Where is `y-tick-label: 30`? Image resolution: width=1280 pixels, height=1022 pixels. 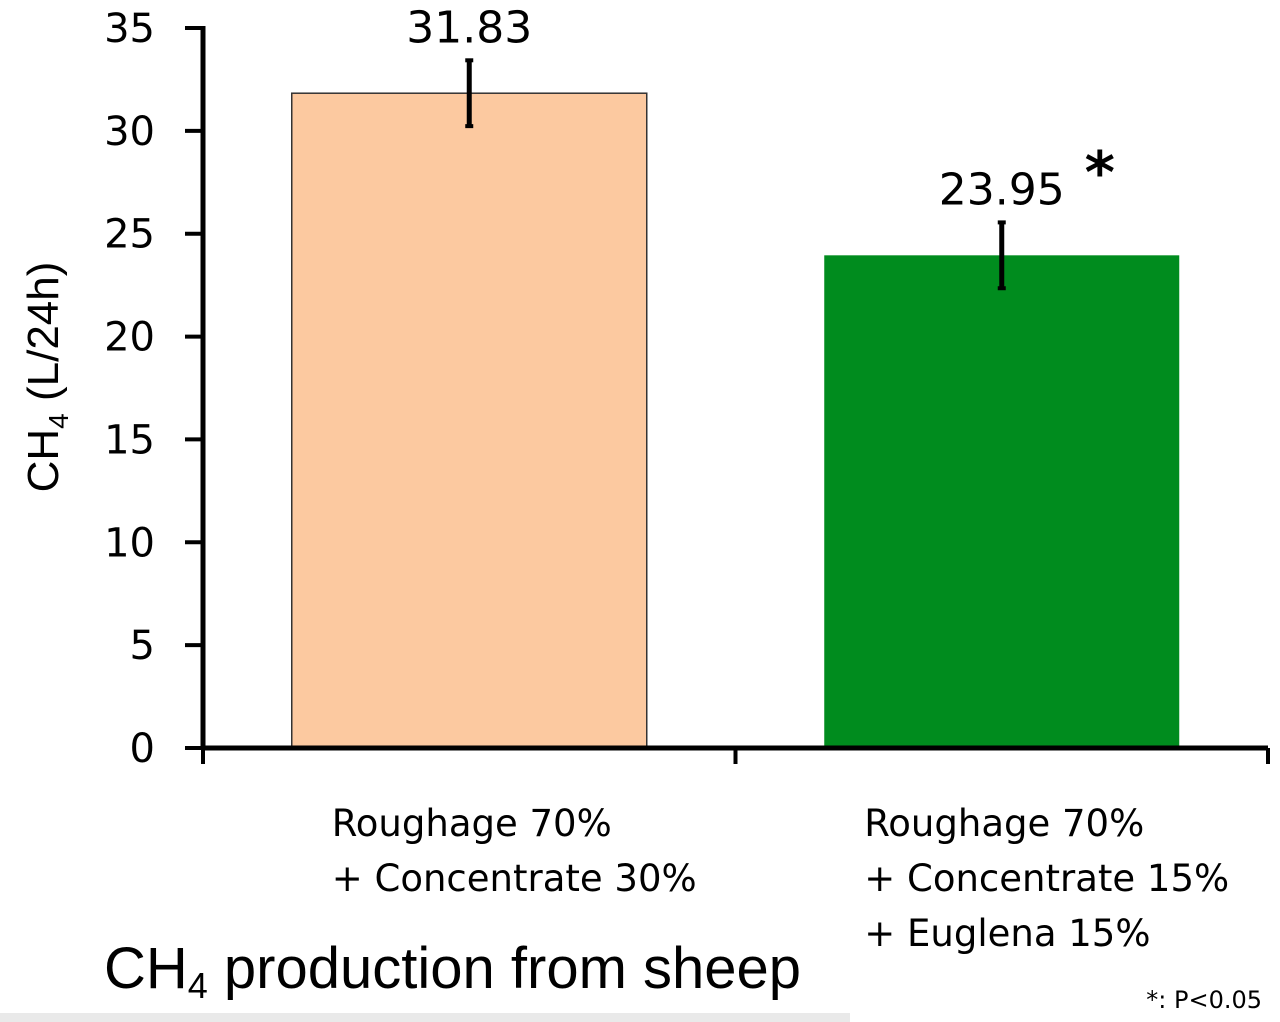 y-tick-label: 30 is located at coordinates (129, 132).